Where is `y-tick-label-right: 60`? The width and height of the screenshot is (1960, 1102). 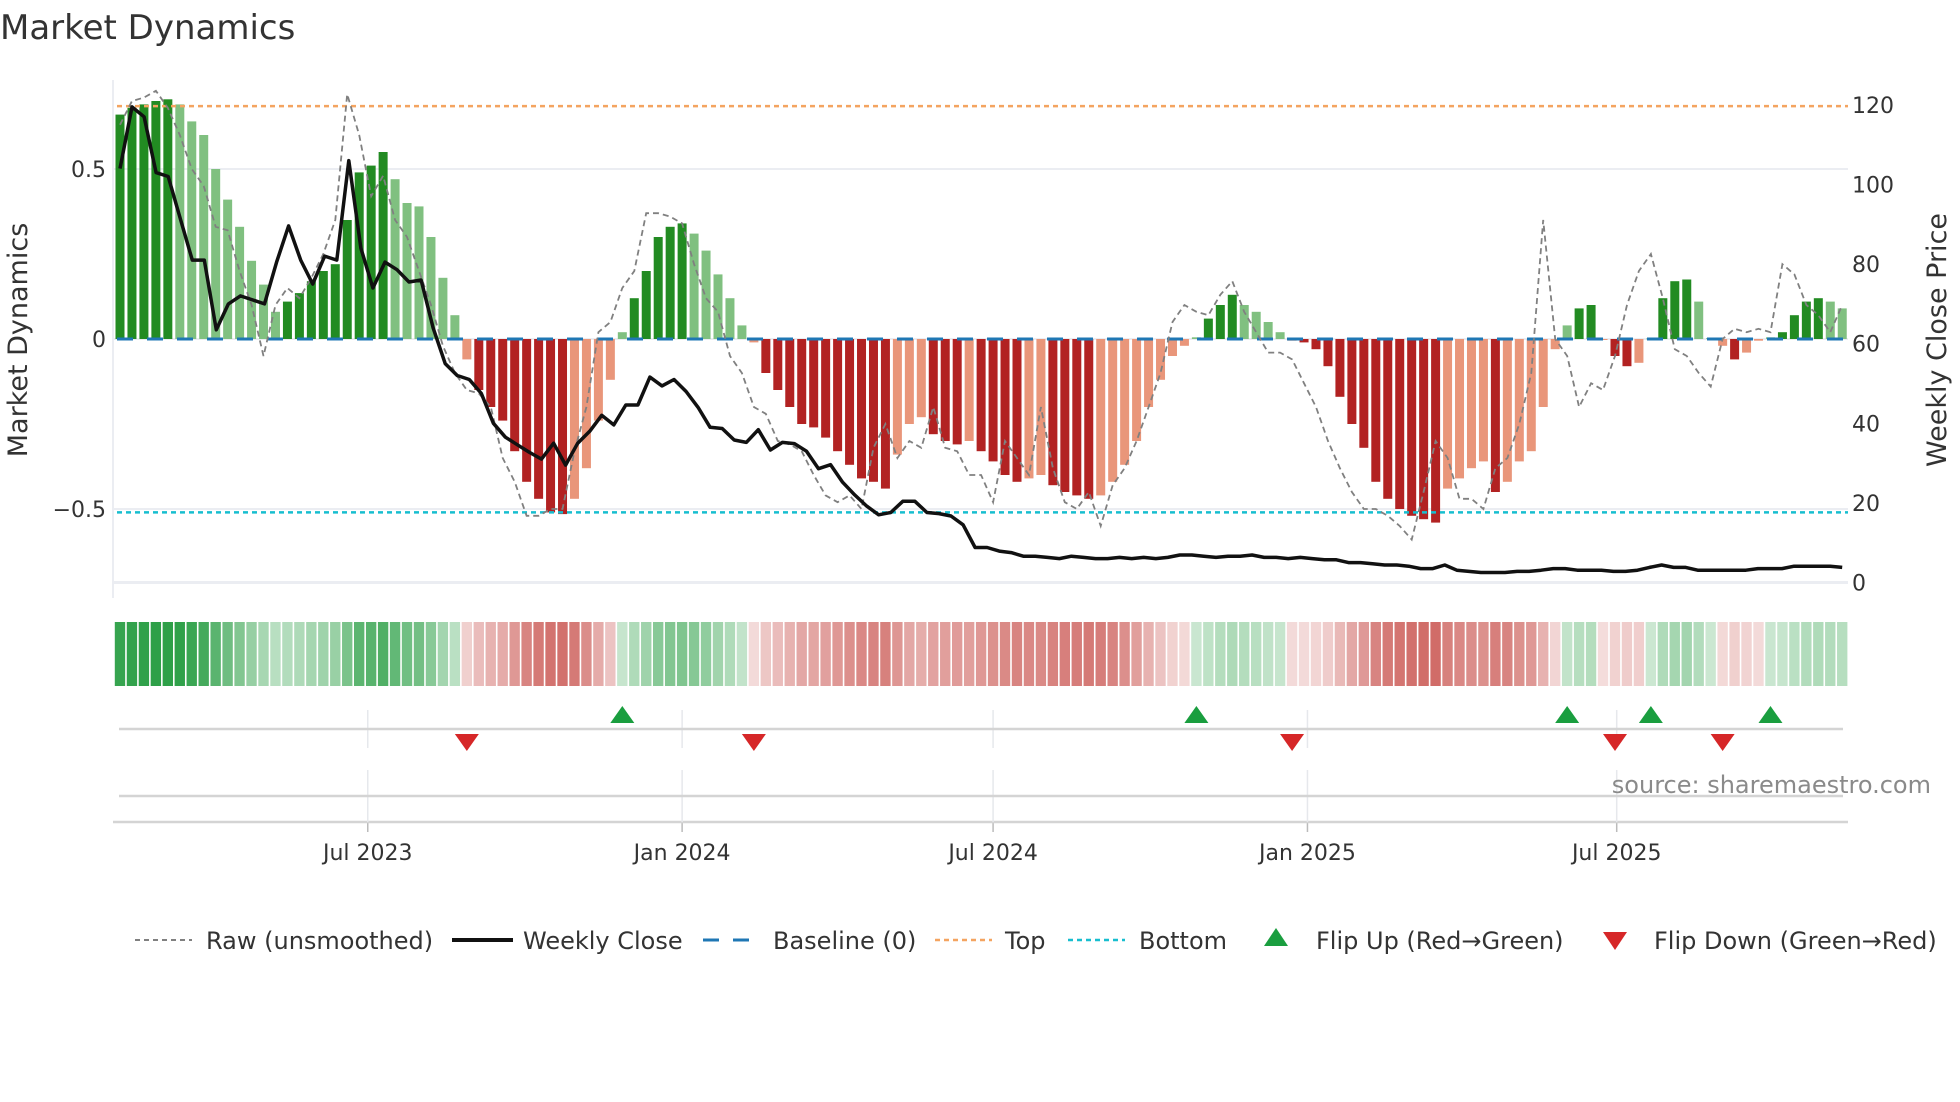 y-tick-label-right: 60 is located at coordinates (1866, 345).